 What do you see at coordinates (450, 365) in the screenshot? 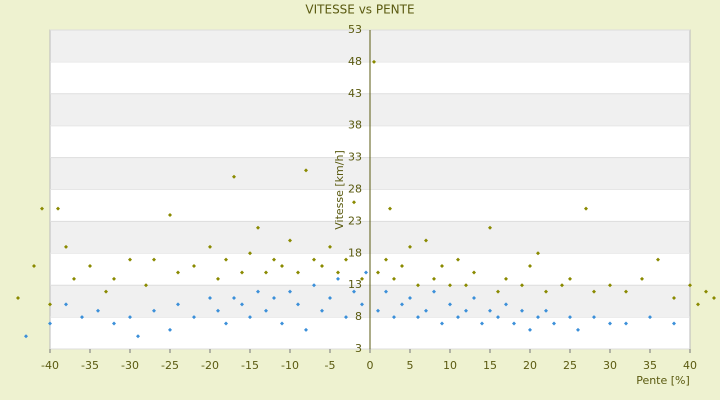
I see `x-tick-label: 10` at bounding box center [450, 365].